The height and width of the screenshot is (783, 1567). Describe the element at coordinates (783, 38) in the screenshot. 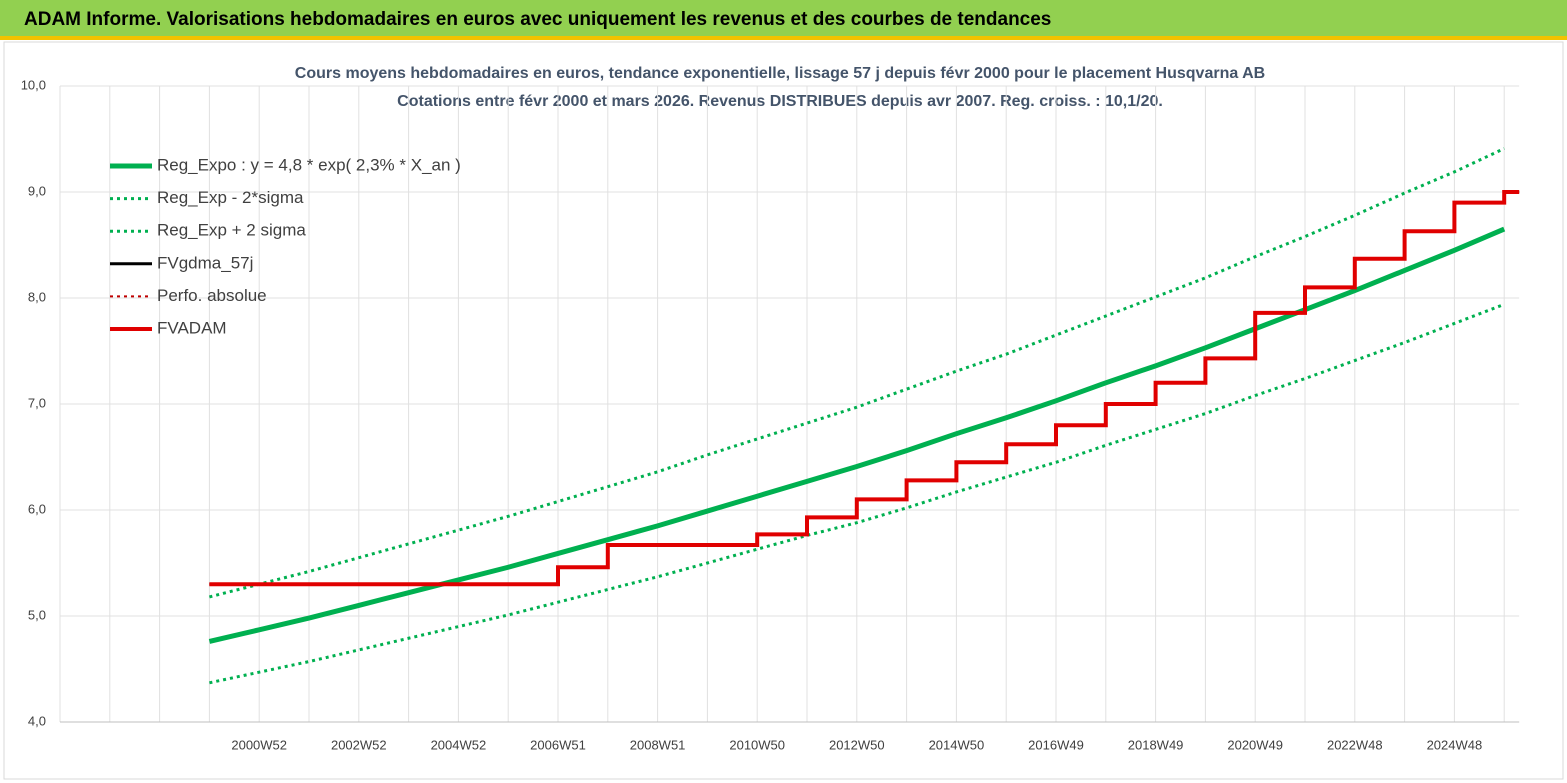

I see `header-strip` at that location.